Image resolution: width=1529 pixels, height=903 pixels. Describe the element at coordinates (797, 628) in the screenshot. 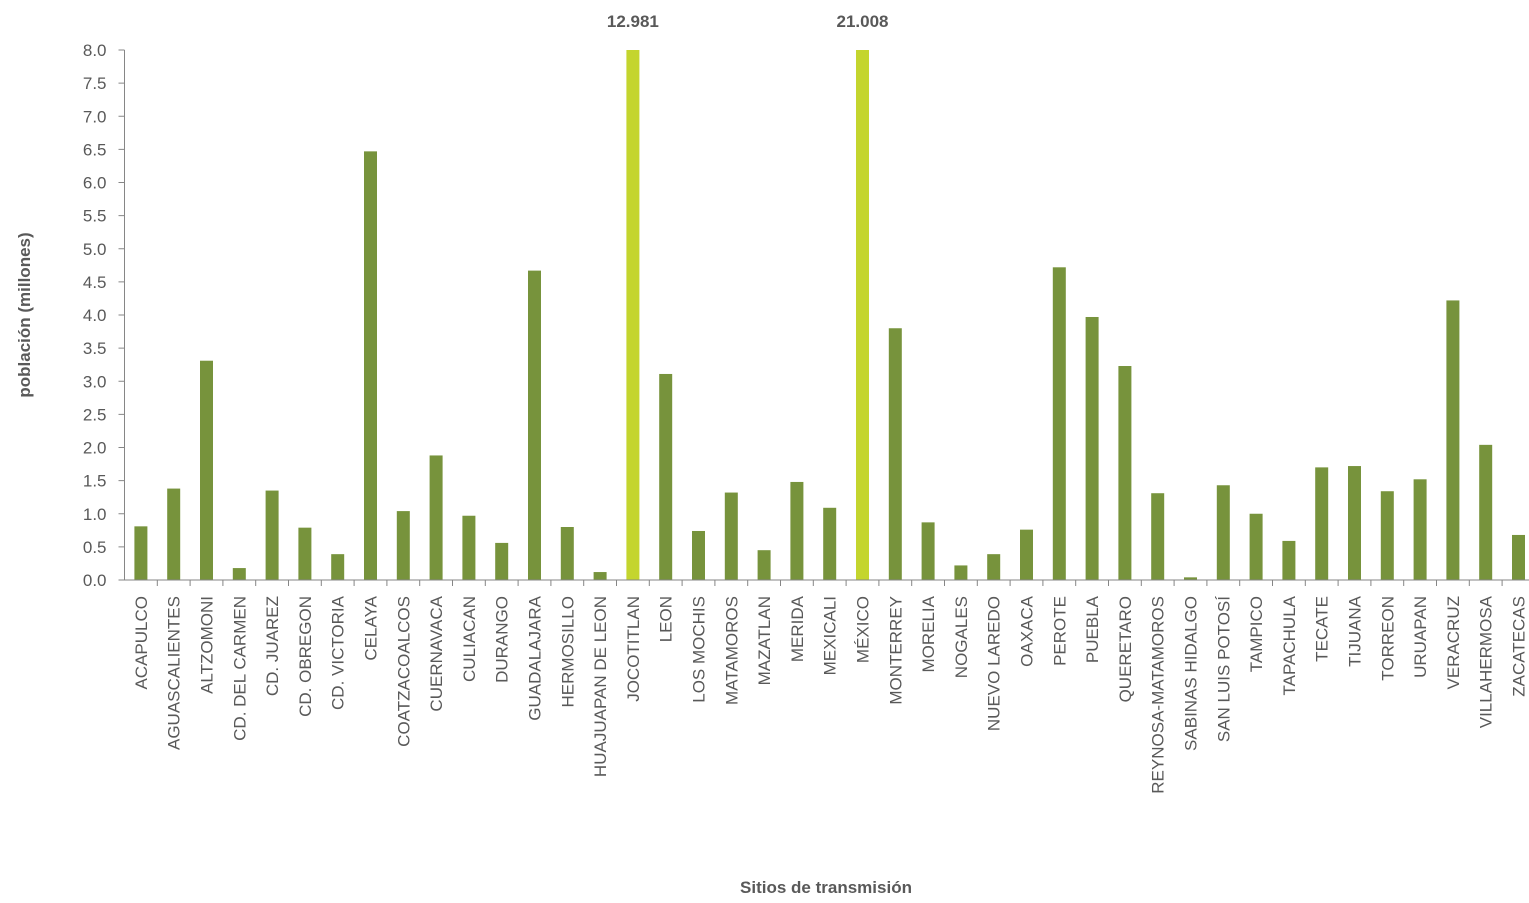

I see `x-tick-label: MERIDA` at that location.